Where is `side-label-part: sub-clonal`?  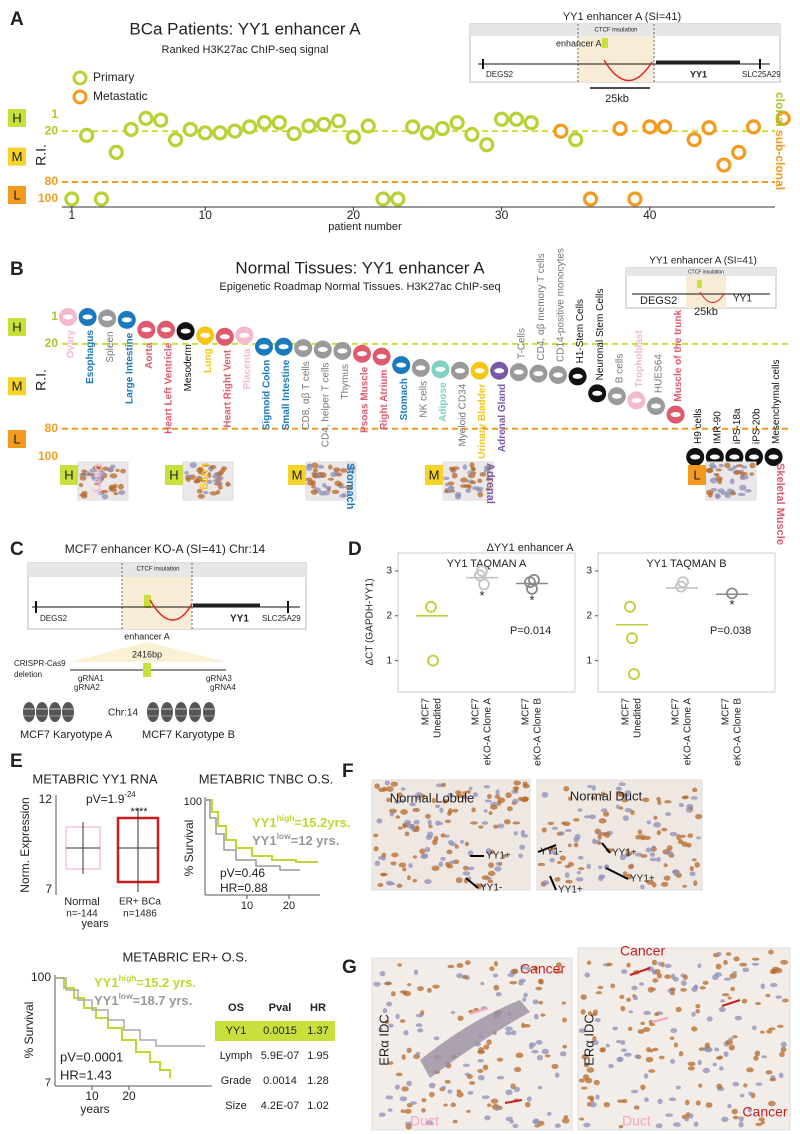
side-label-part: sub-clonal is located at coordinates (780, 160).